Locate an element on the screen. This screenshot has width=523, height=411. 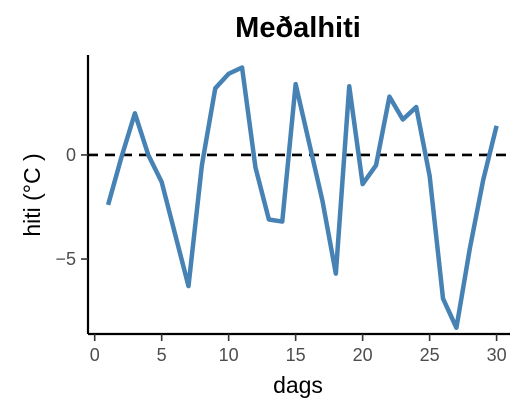
x-tick-label: 20 is located at coordinates (363, 355).